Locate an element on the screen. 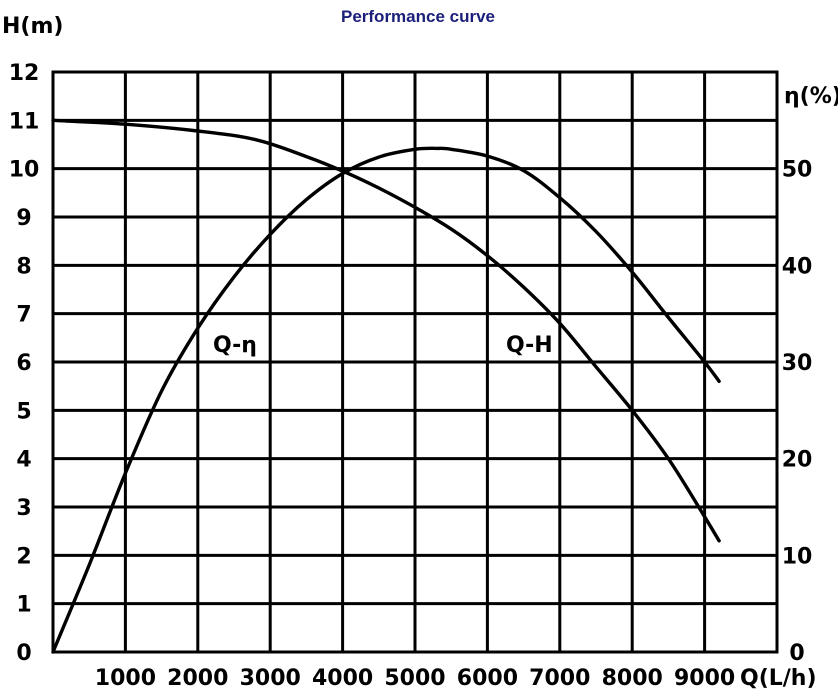 The height and width of the screenshot is (695, 838). chart-title: Performance curve is located at coordinates (418, 16).